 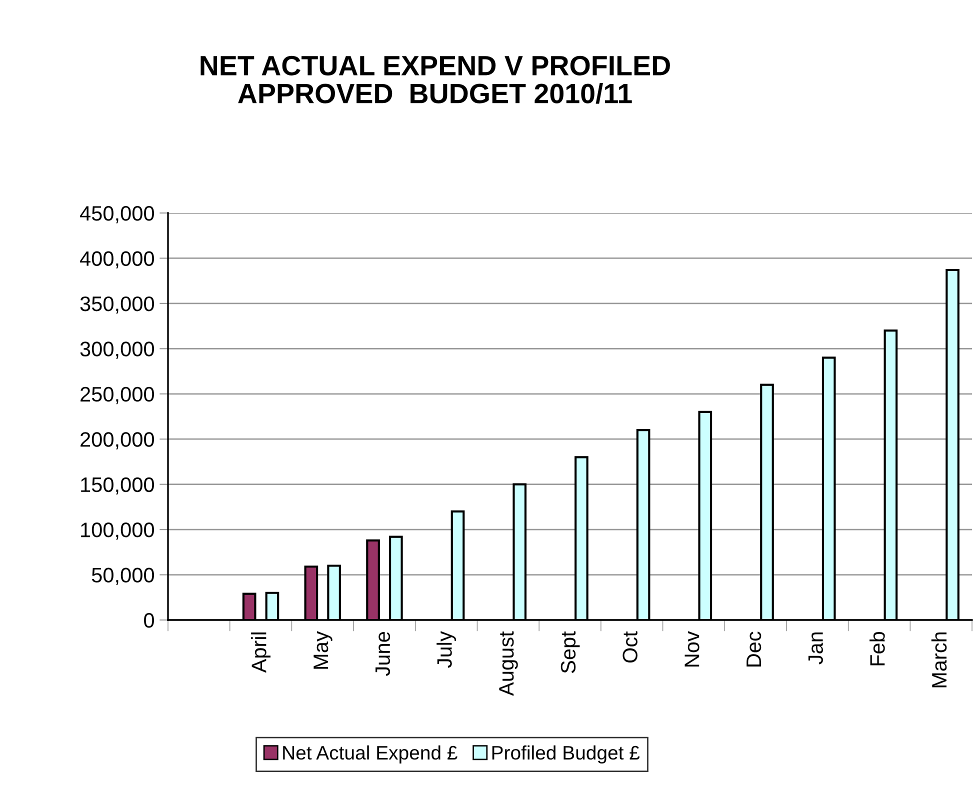 I want to click on y-tick-label: 100,000, so click(x=117, y=531).